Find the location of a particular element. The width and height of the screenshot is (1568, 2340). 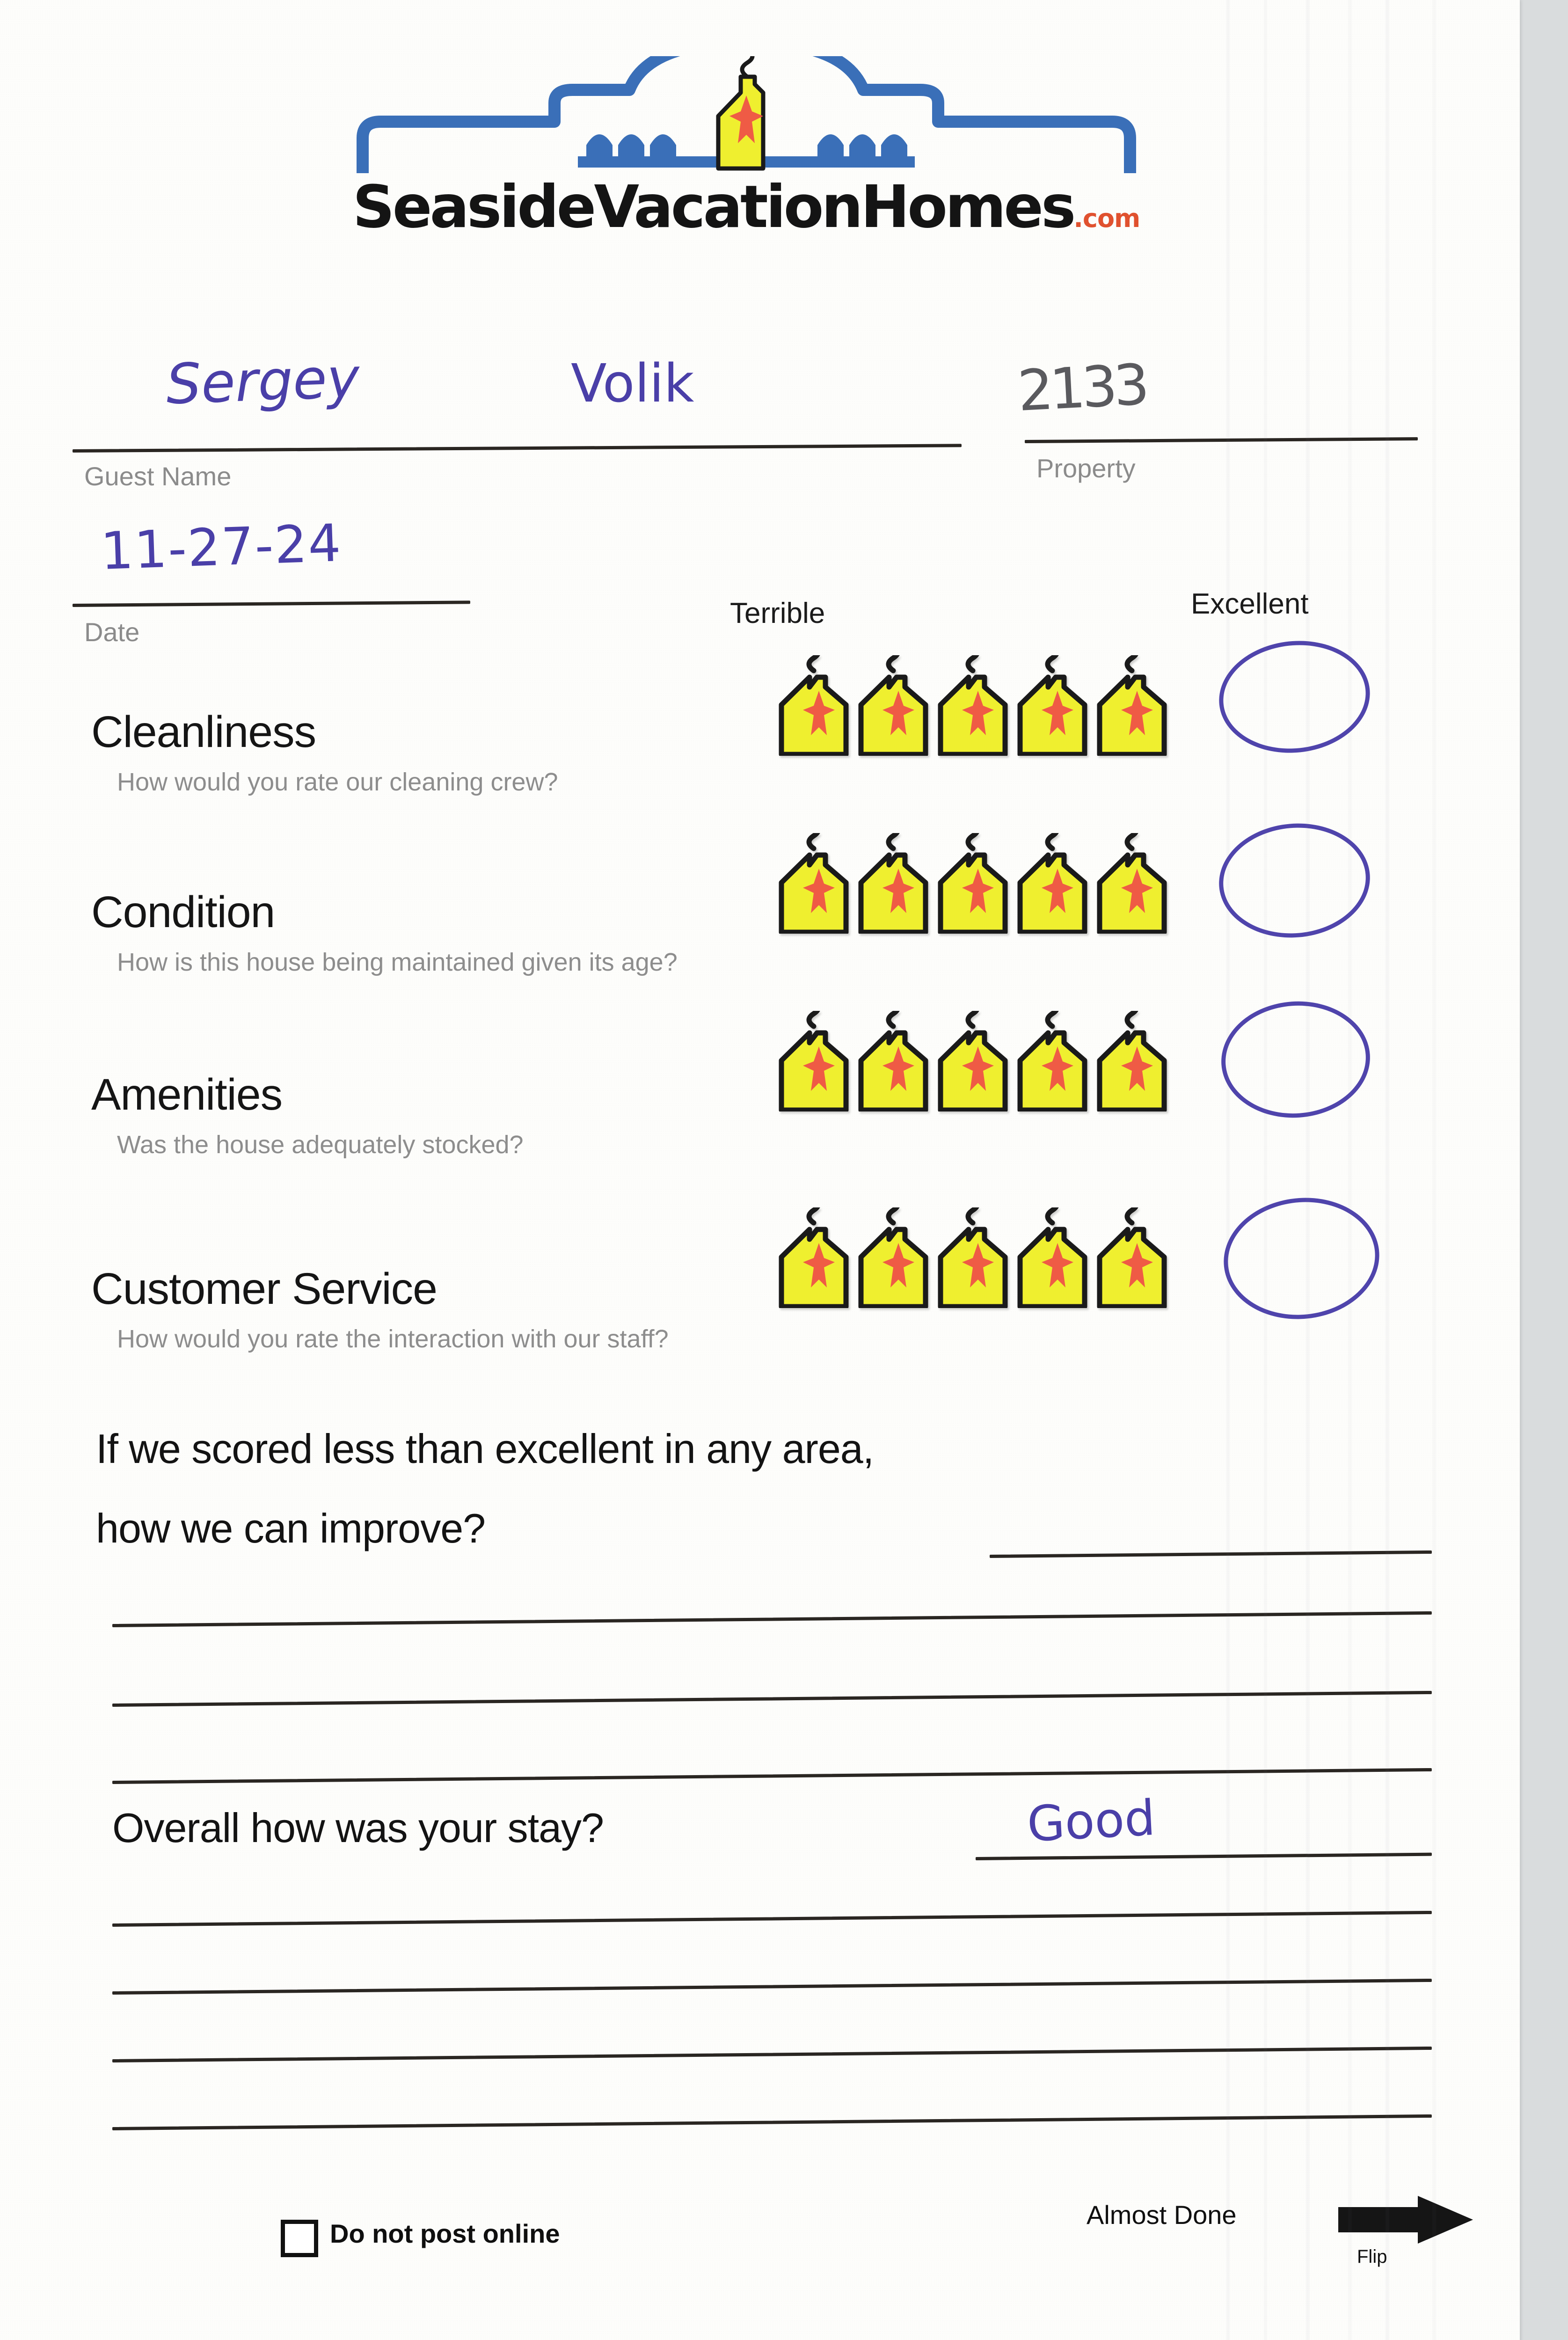

rating-title-cleanliness: Cleanliness is located at coordinates (203, 732).